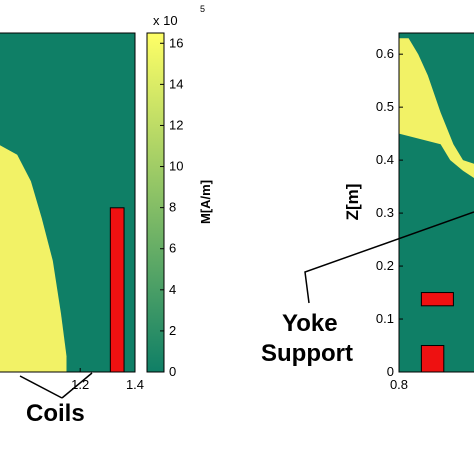  Describe the element at coordinates (165, 20) in the screenshot. I see `colorbar-multiplier: x 10` at that location.